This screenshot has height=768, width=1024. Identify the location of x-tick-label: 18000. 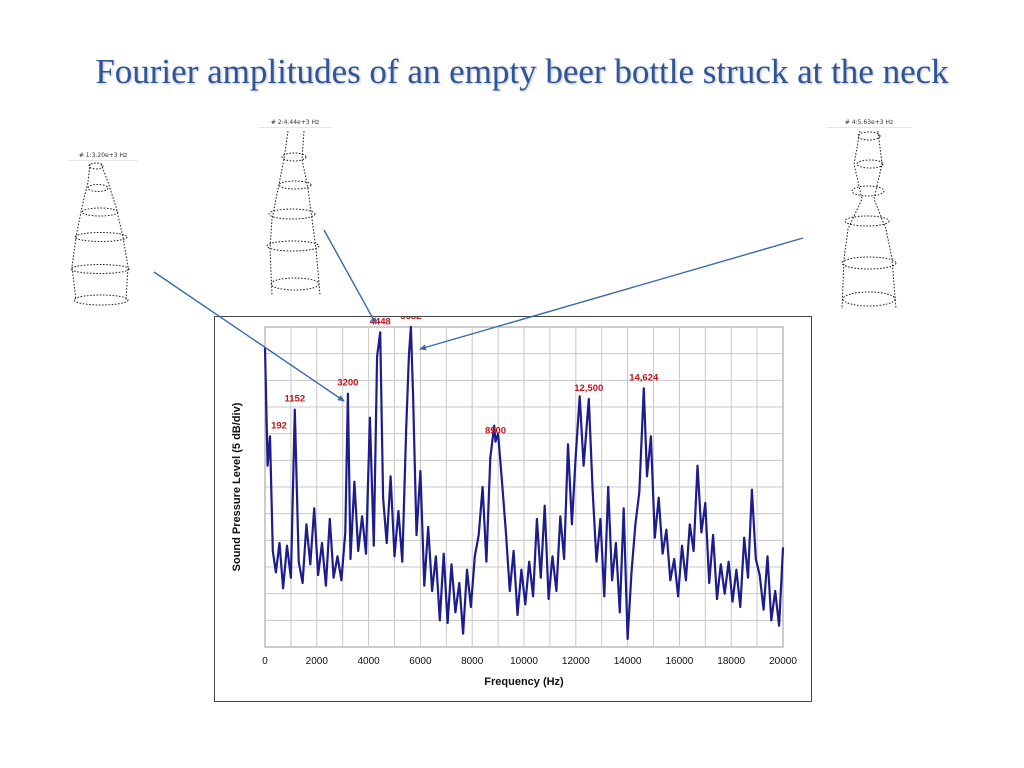
(731, 661).